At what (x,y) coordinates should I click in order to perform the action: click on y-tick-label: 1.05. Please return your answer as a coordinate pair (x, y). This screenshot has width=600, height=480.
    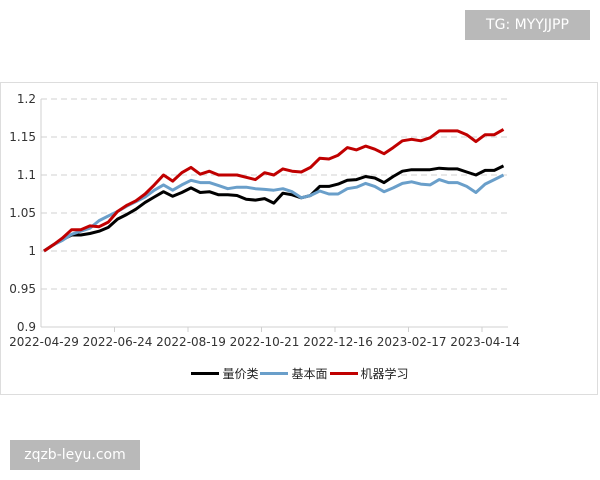
    Looking at the image, I should click on (22, 213).